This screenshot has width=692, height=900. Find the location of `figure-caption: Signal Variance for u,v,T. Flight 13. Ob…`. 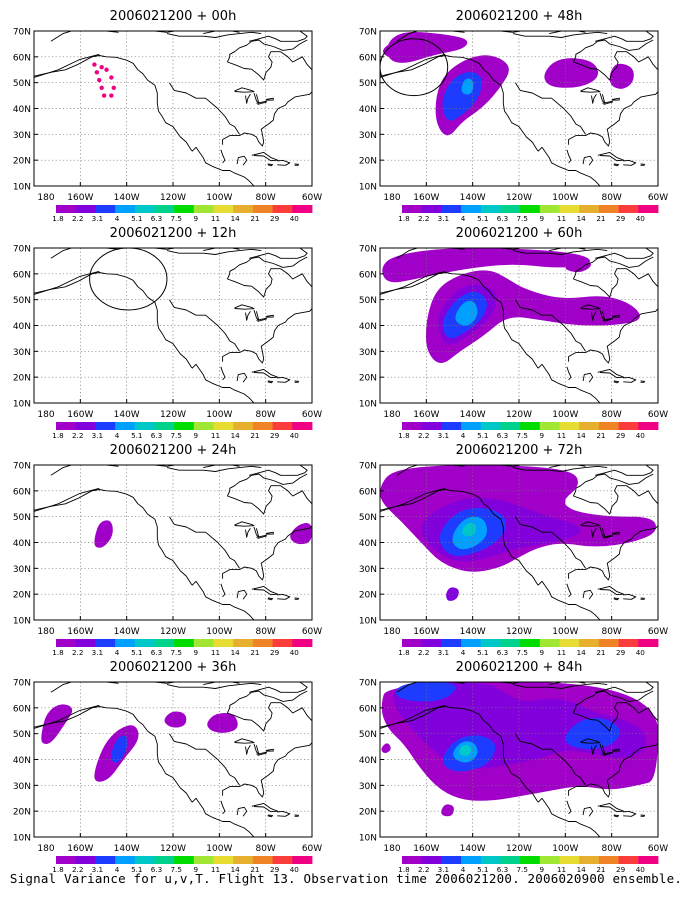

figure-caption: Signal Variance for u,v,T. Flight 13. Ob… is located at coordinates (346, 878).